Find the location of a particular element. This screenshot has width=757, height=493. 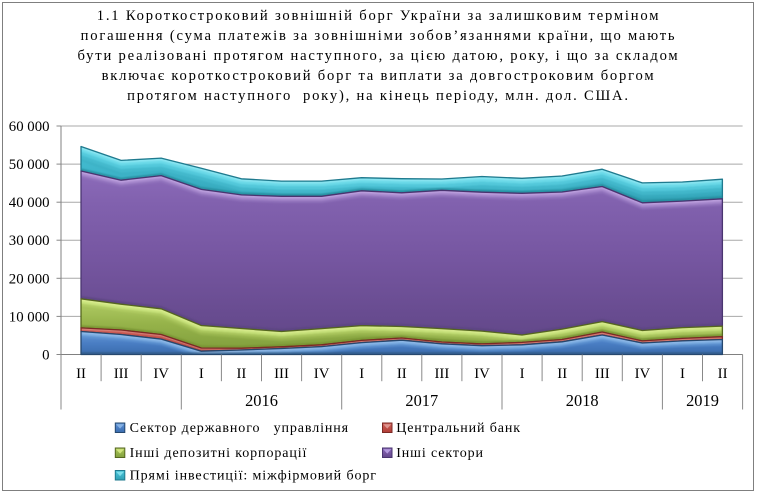

svg-text: 2017 is located at coordinates (421, 400).